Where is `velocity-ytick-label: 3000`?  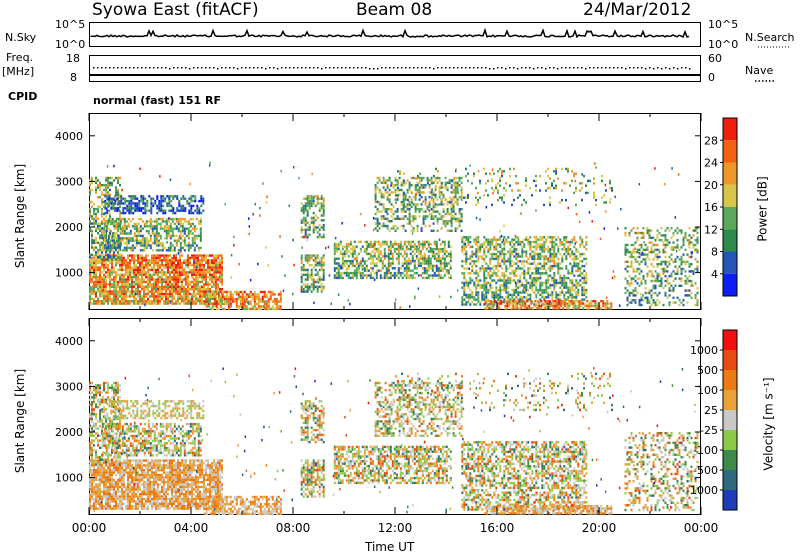
velocity-ytick-label: 3000 is located at coordinates (69, 386).